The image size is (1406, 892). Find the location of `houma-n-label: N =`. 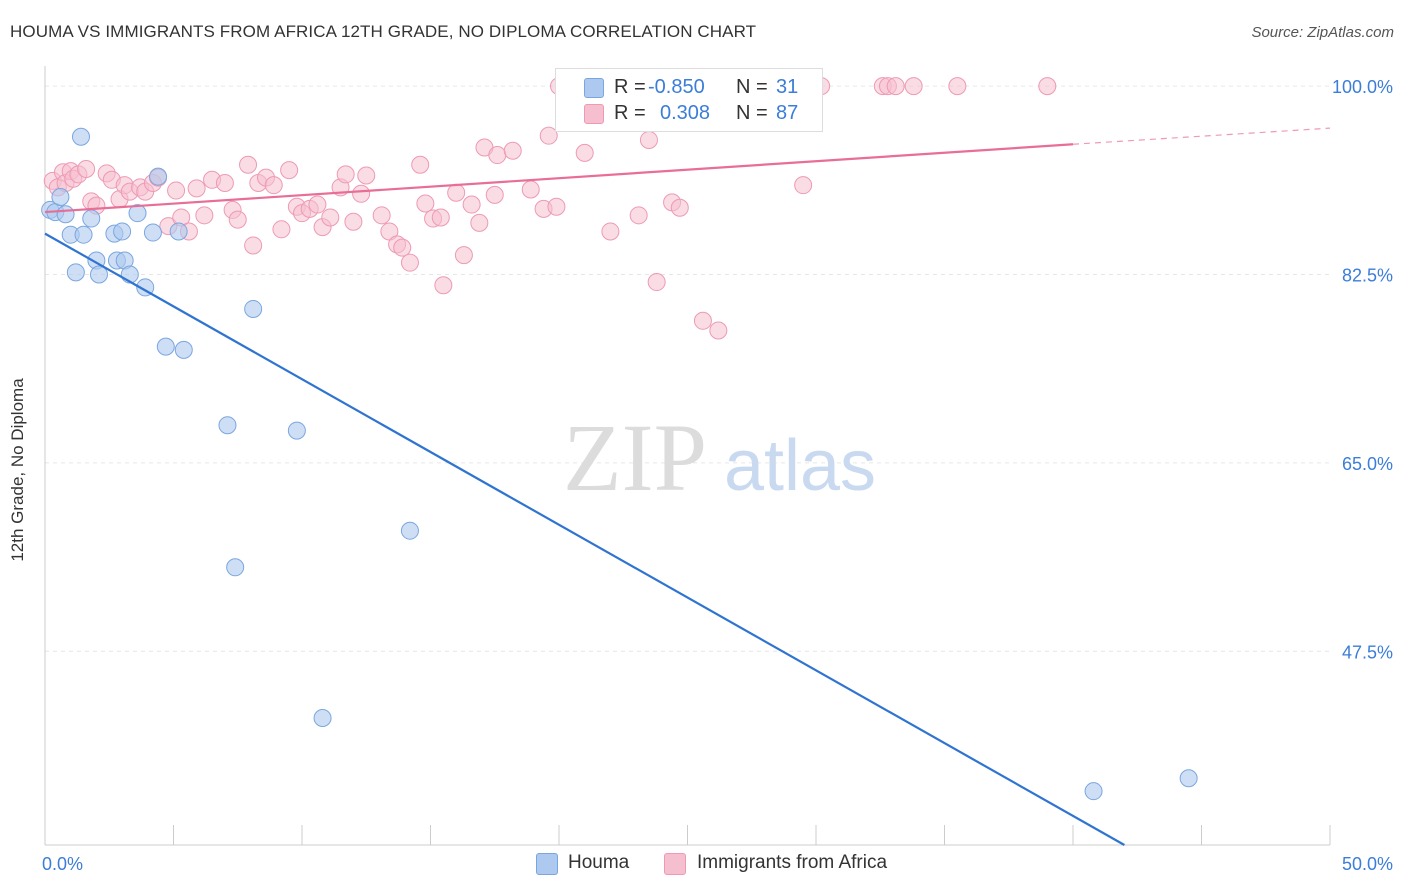

houma-n-label: N = is located at coordinates (752, 87).